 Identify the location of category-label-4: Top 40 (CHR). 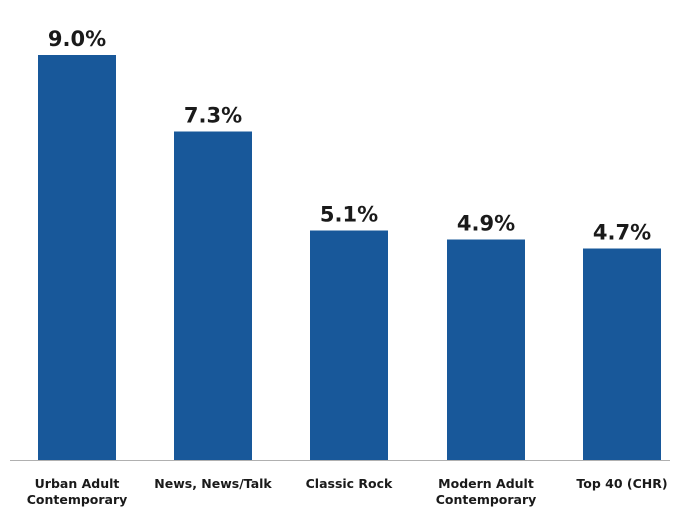
(621, 483).